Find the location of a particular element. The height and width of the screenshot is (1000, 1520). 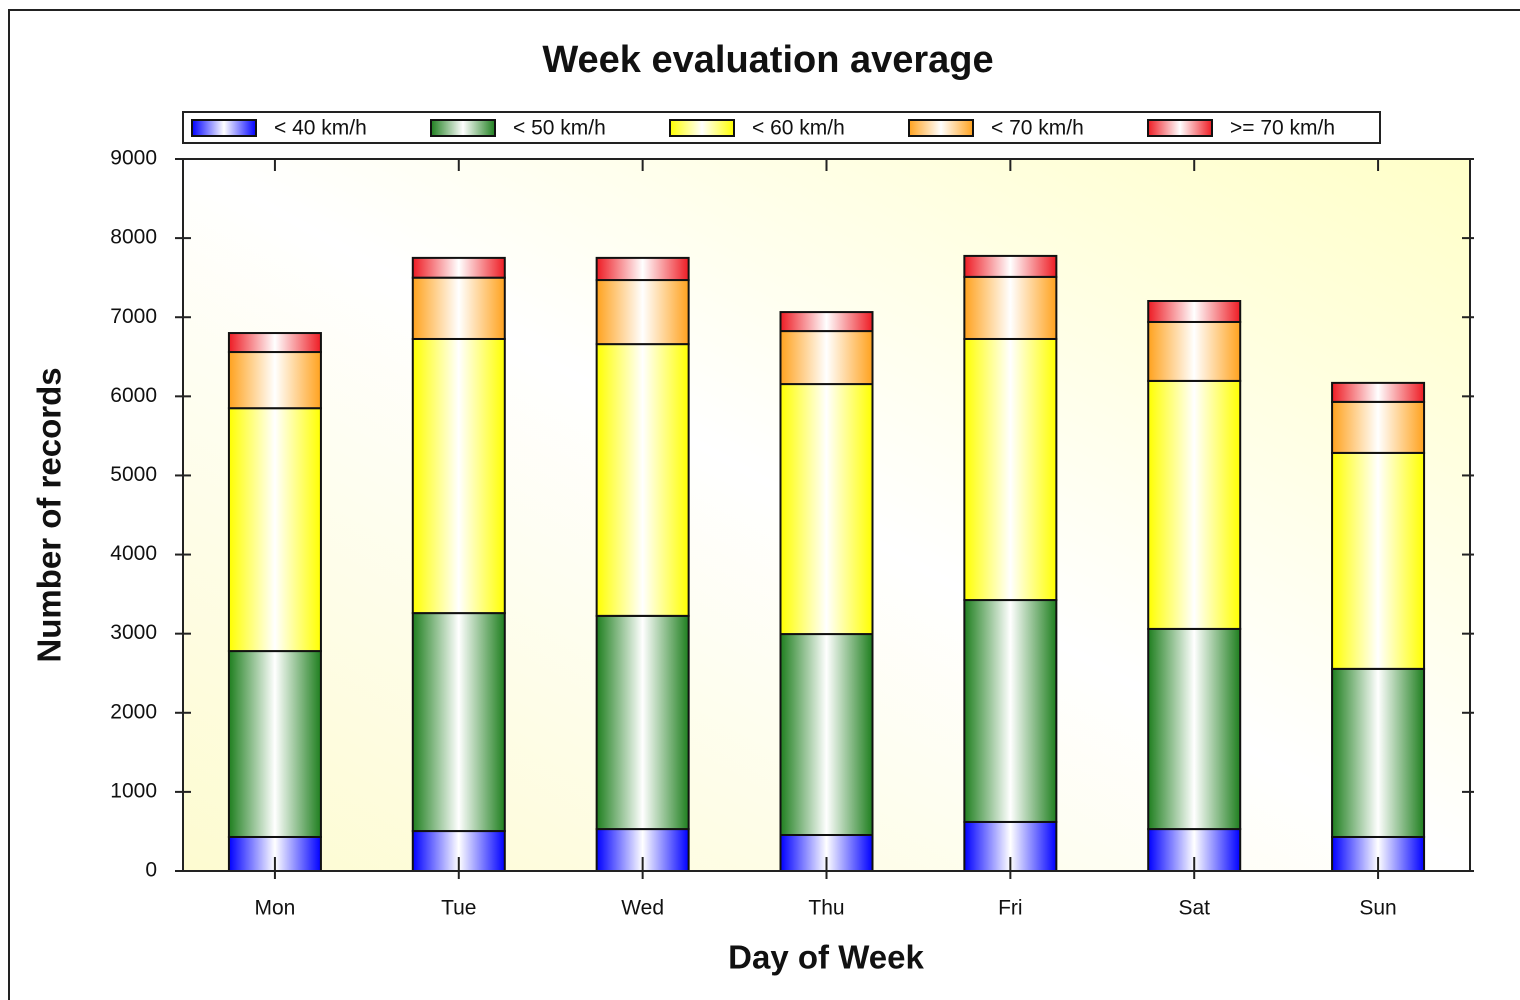

legend-label: < 70 km/h is located at coordinates (1037, 128).